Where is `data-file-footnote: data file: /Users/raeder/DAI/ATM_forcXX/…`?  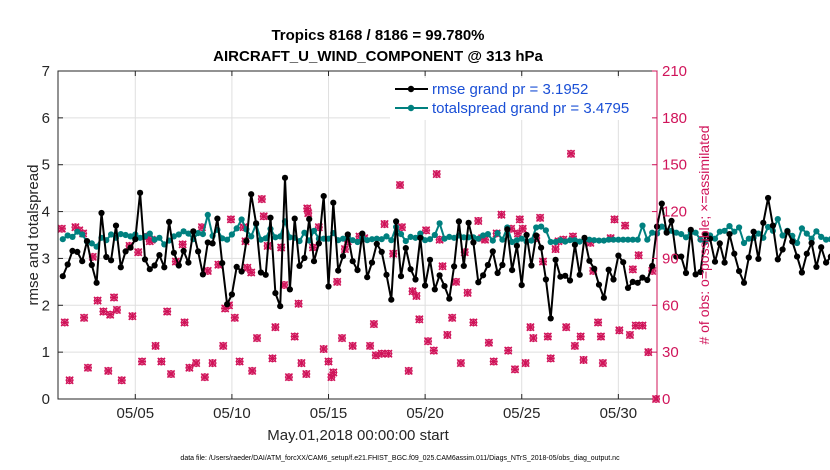
data-file-footnote: data file: /Users/raeder/DAI/ATM_forcXX/… is located at coordinates (400, 458).